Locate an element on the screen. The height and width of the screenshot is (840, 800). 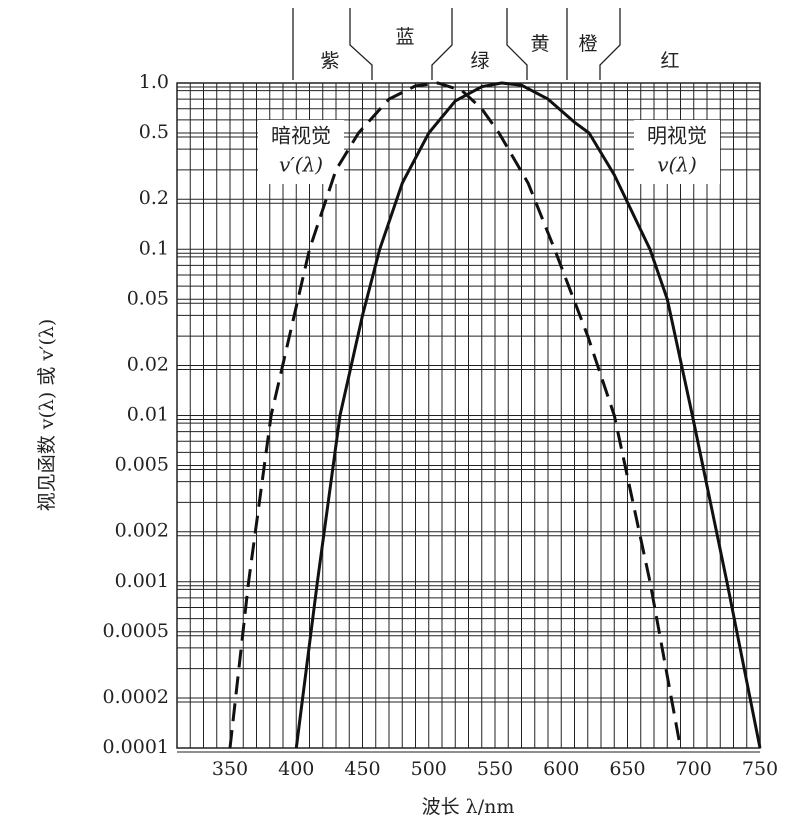
annotation: v(λ) is located at coordinates (677, 165).